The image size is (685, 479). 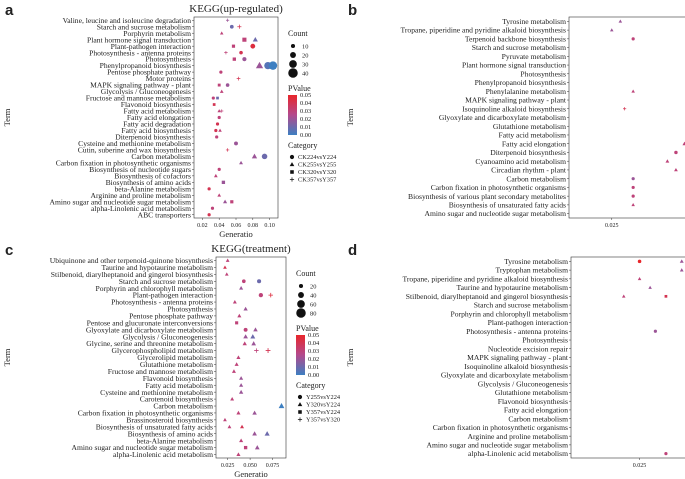 I want to click on count-legend-label: 10, so click(x=305, y=46).